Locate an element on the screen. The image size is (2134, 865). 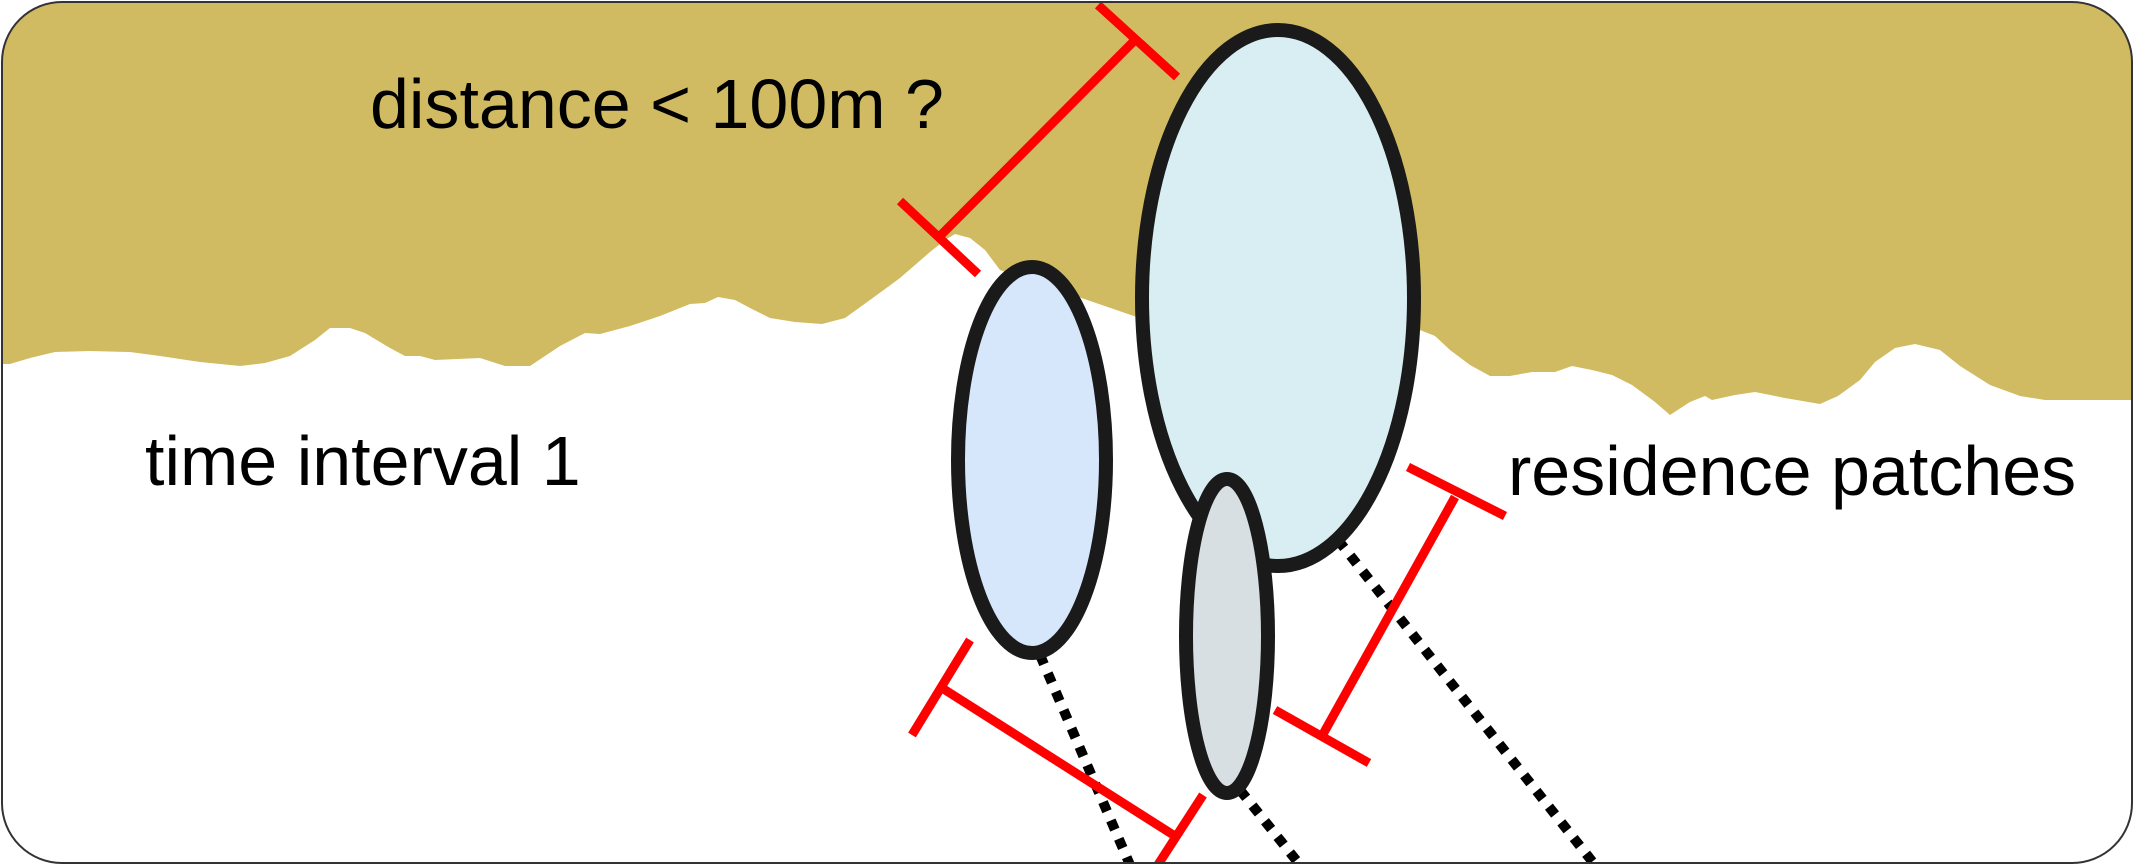
distance-label: distance < 100m ? is located at coordinates (657, 104).